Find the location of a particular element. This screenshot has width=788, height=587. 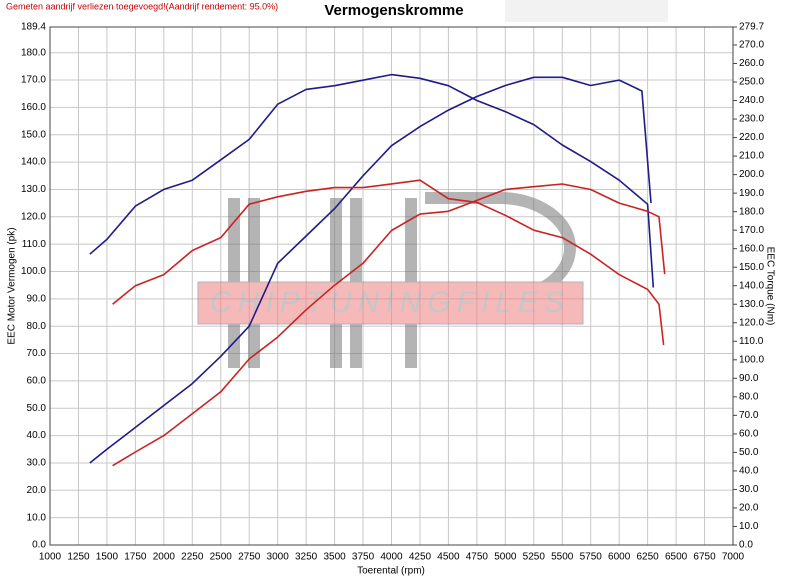

x-tick-label: 4000 is located at coordinates (391, 557).